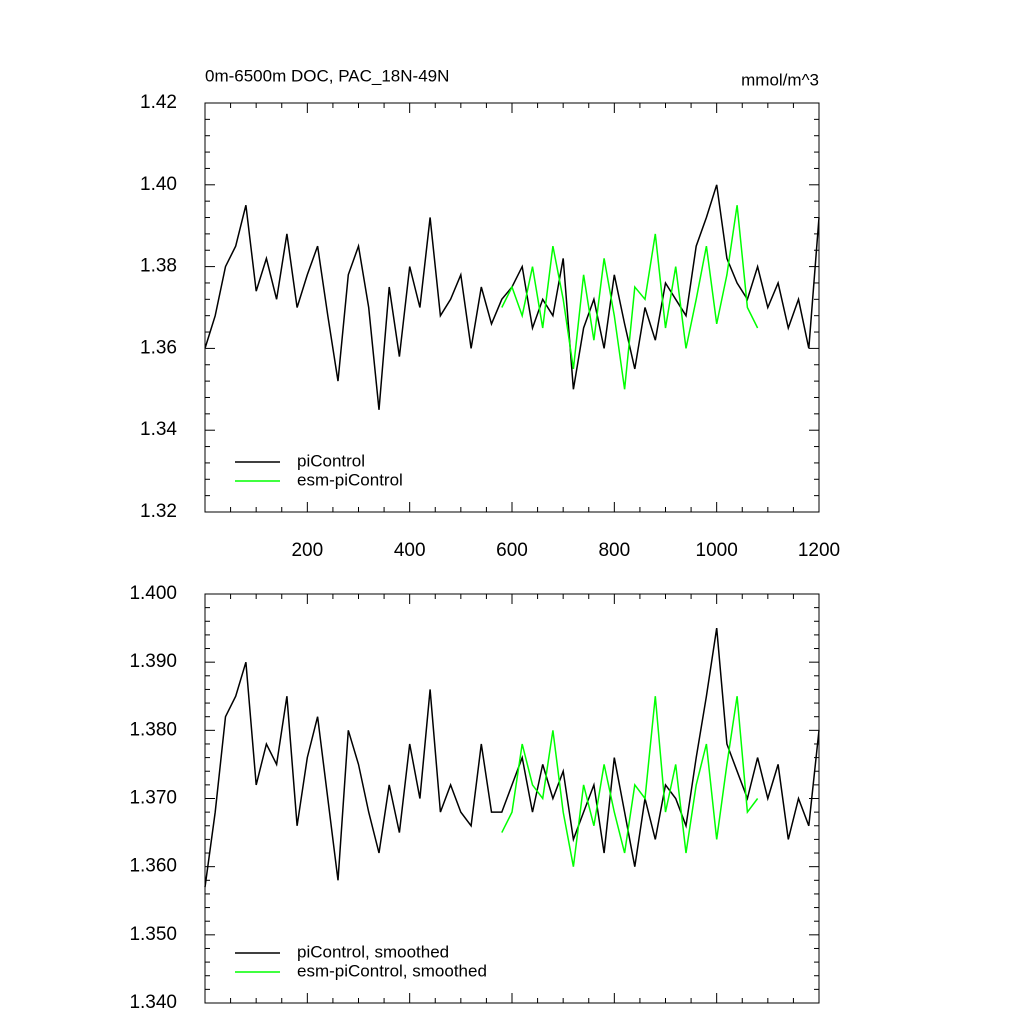 This screenshot has height=1024, width=1024. I want to click on x-tick-label: 1000, so click(717, 550).